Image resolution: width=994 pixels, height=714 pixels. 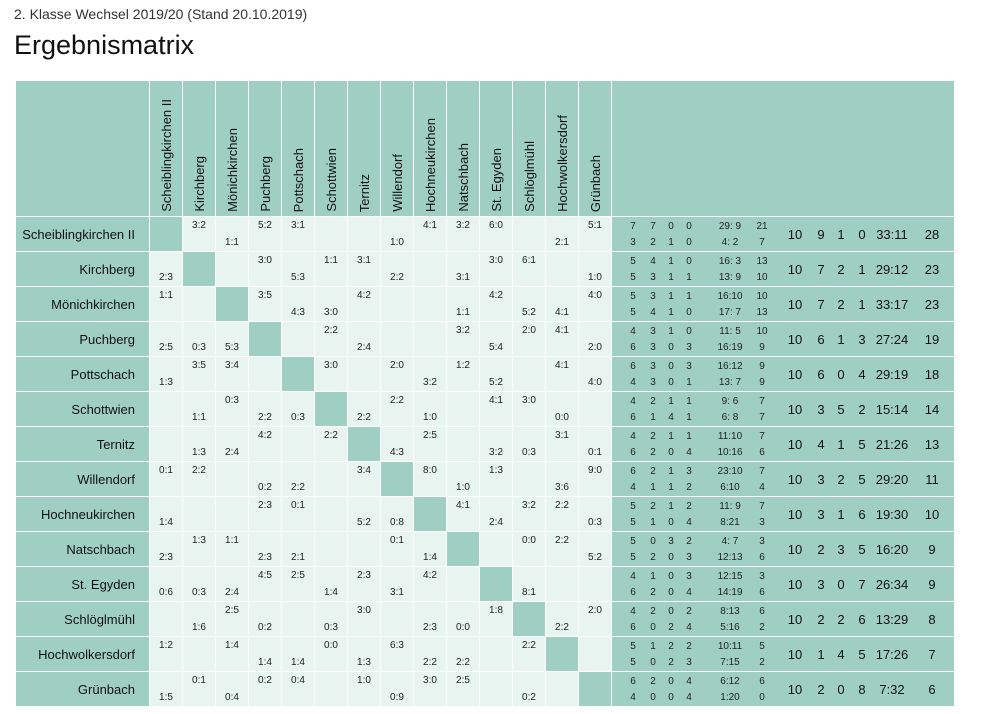 I want to click on column-header-label: Mönichkirchen, so click(x=232, y=170).